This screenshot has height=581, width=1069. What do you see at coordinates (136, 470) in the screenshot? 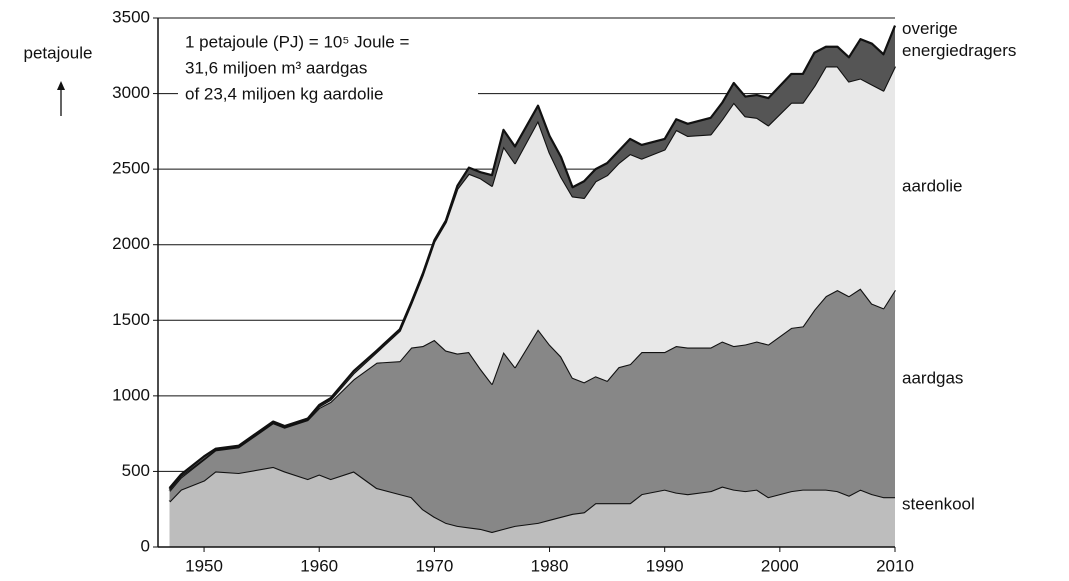
I see `y-tick-label: 500` at bounding box center [136, 470].